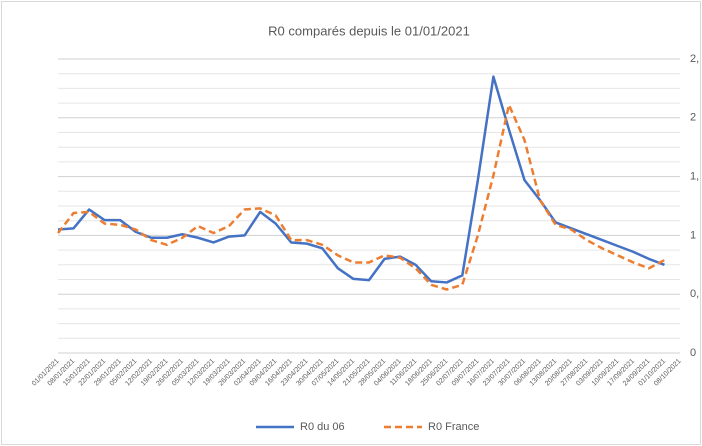 Image resolution: width=702 pixels, height=446 pixels. Describe the element at coordinates (453, 427) in the screenshot. I see `legend-label: R0 France` at that location.